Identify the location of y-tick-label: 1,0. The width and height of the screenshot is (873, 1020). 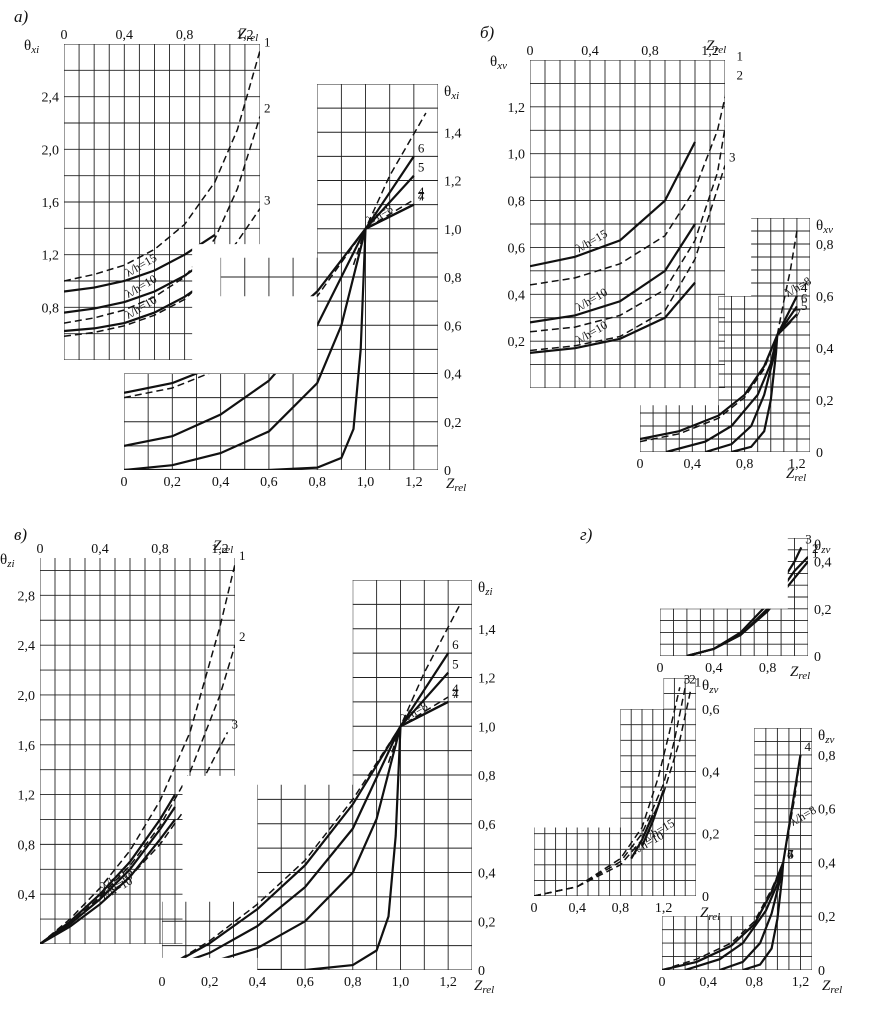
(487, 727).